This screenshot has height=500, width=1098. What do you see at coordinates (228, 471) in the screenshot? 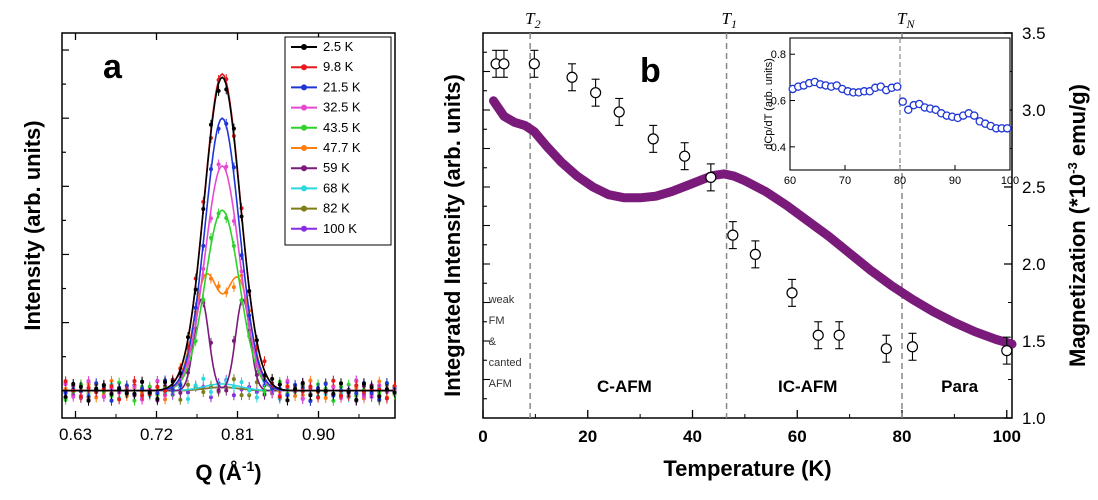
I see `x-axis-label-a: Q (Å-1)` at bounding box center [228, 471].